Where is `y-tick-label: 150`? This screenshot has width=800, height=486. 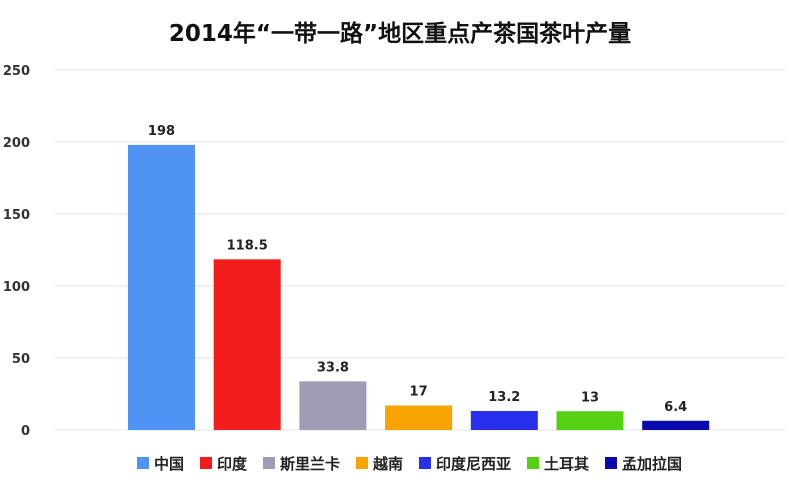
y-tick-label: 150 is located at coordinates (16, 215).